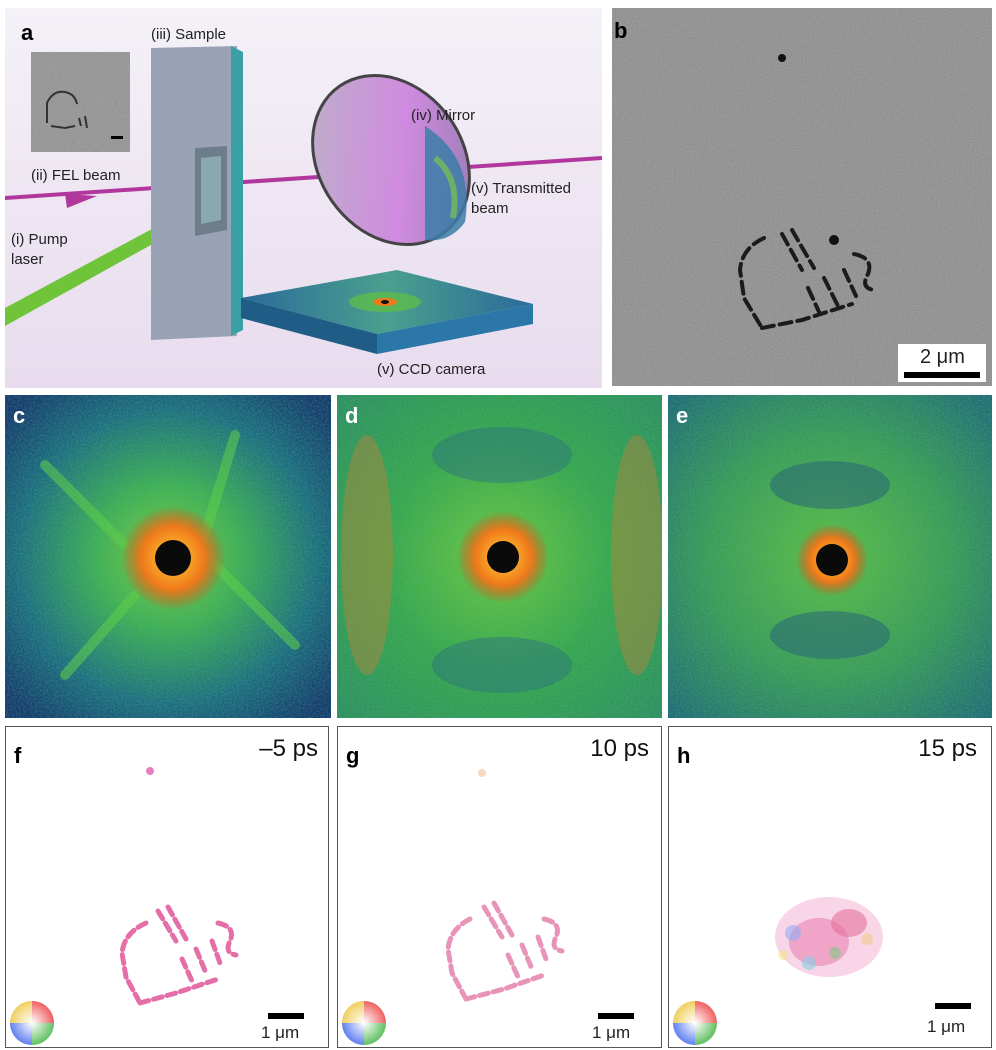  I want to click on pump-laser-label: (i) Pump laser, so click(39, 249).